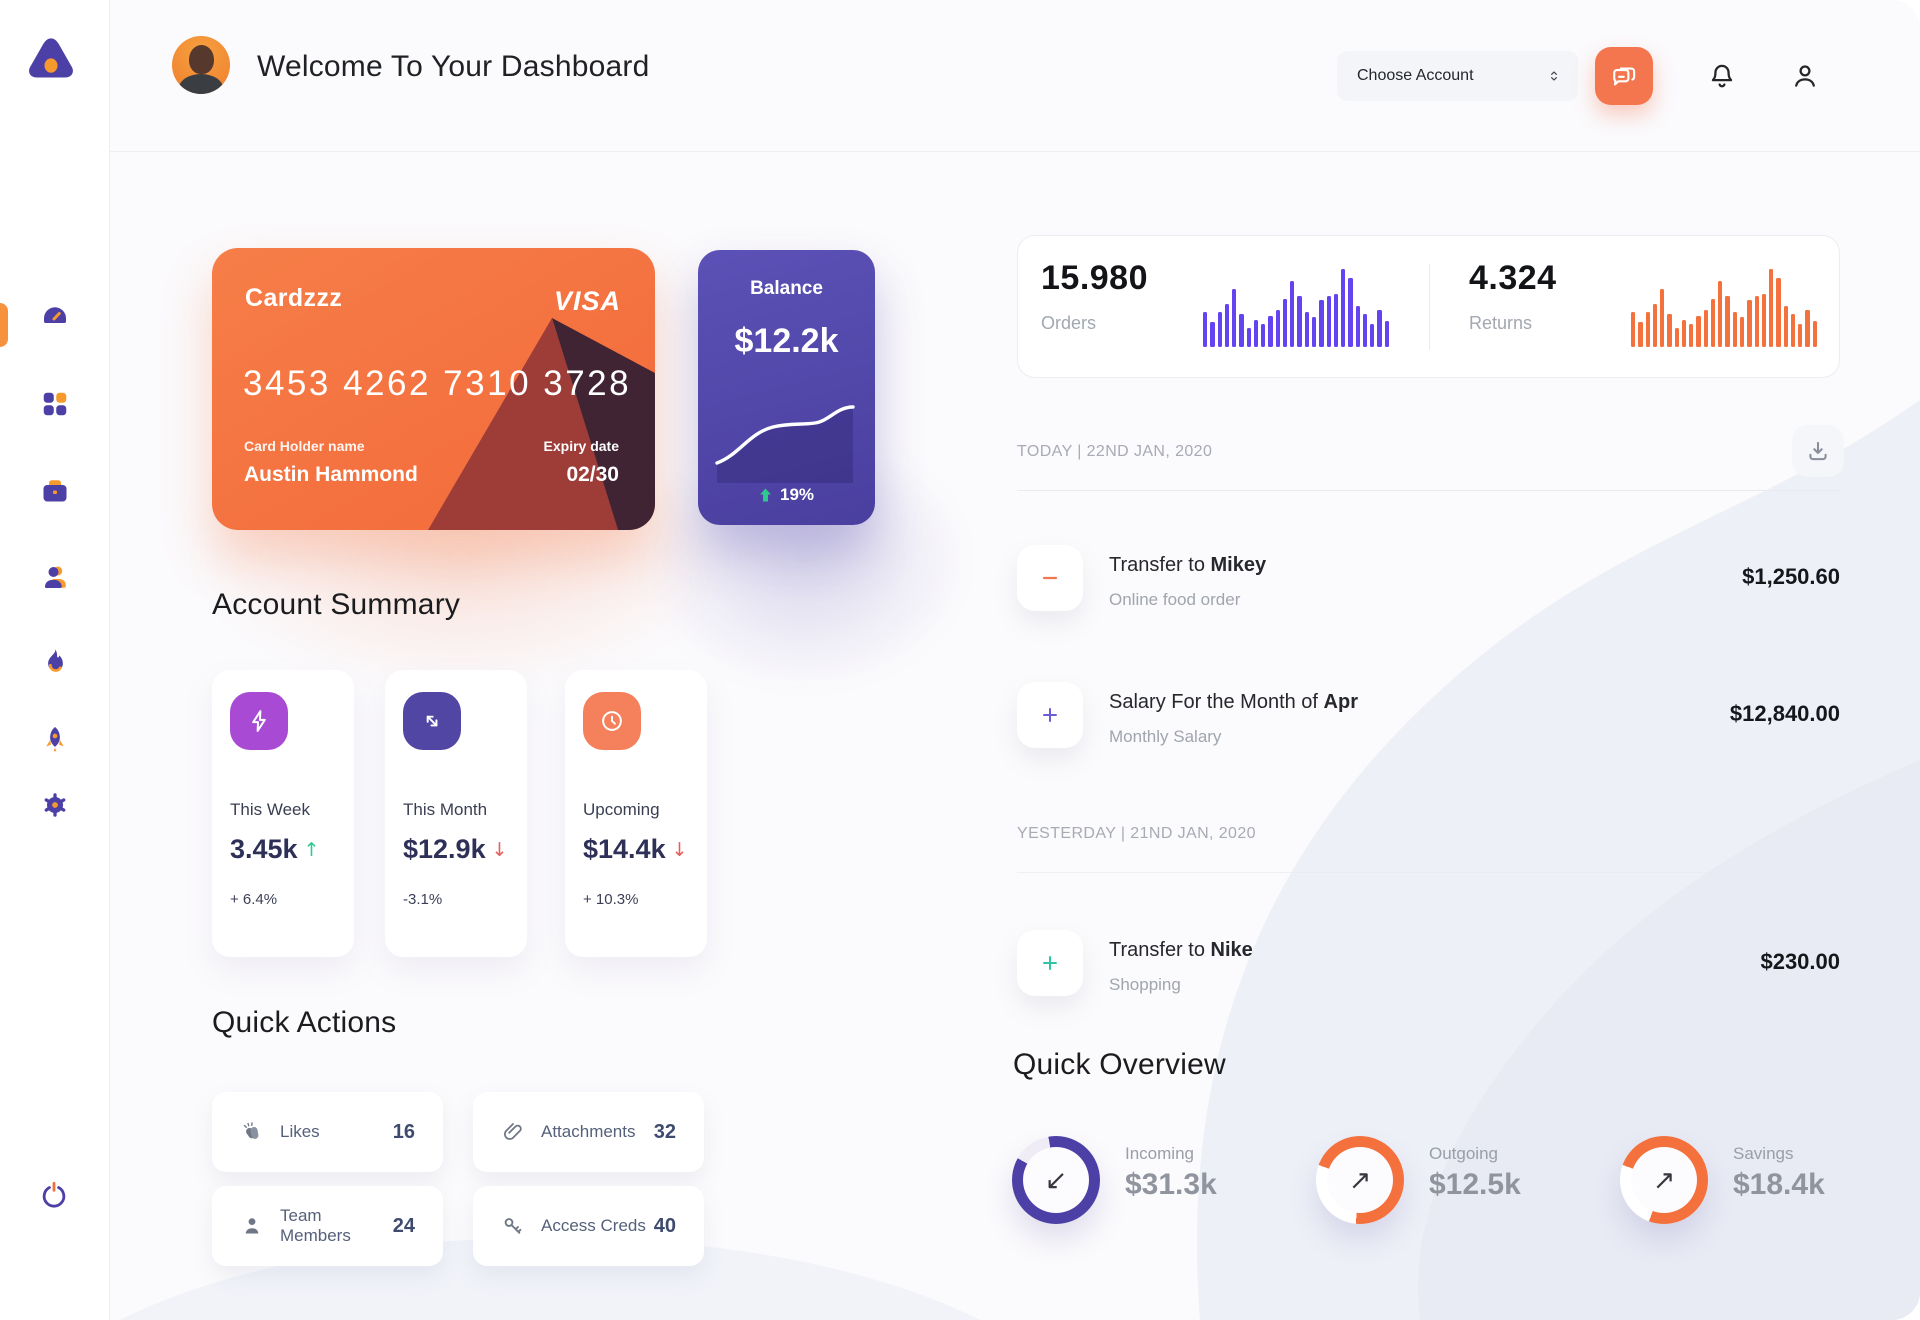 The width and height of the screenshot is (1920, 1320). What do you see at coordinates (1791, 576) in the screenshot?
I see `transaction-amount: $1,250.60` at bounding box center [1791, 576].